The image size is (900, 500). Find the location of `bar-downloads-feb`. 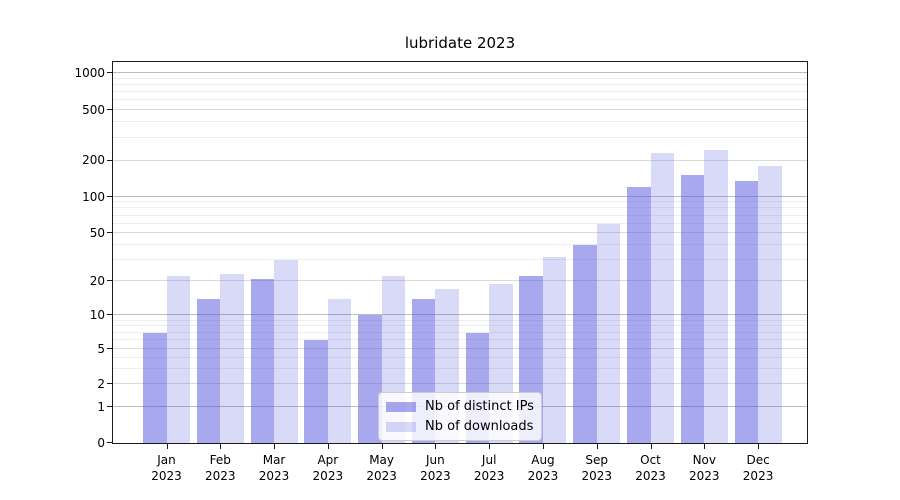

bar-downloads-feb is located at coordinates (232, 358).